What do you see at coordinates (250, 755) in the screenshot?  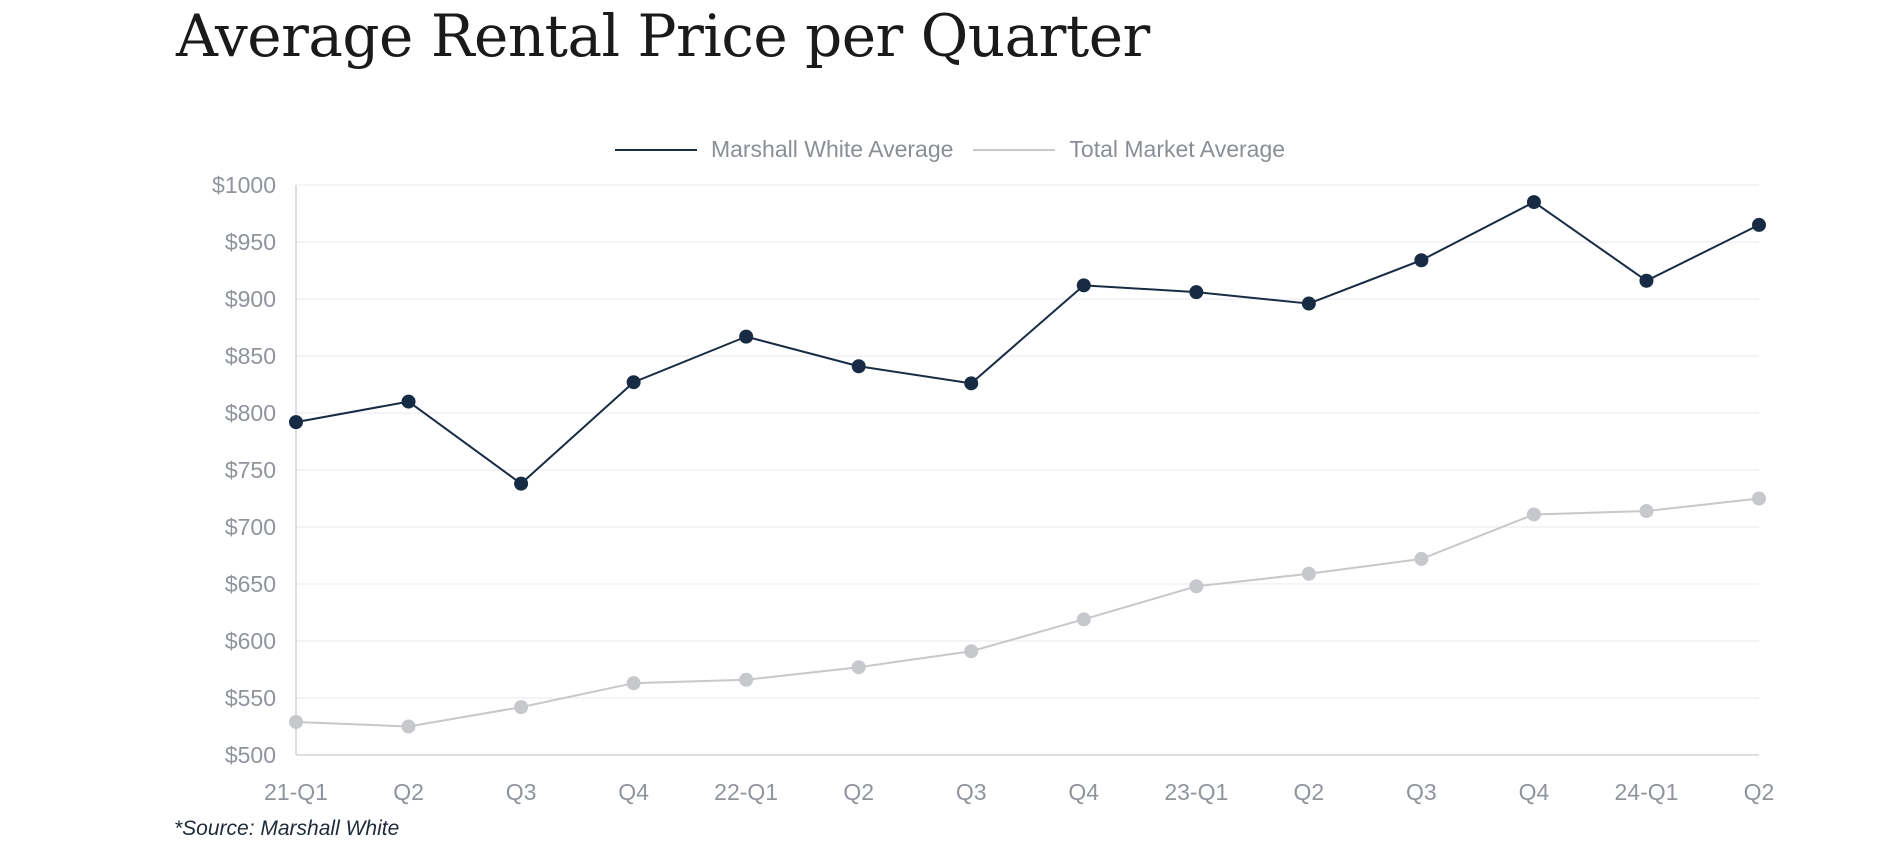 I see `y-tick-label: $500` at bounding box center [250, 755].